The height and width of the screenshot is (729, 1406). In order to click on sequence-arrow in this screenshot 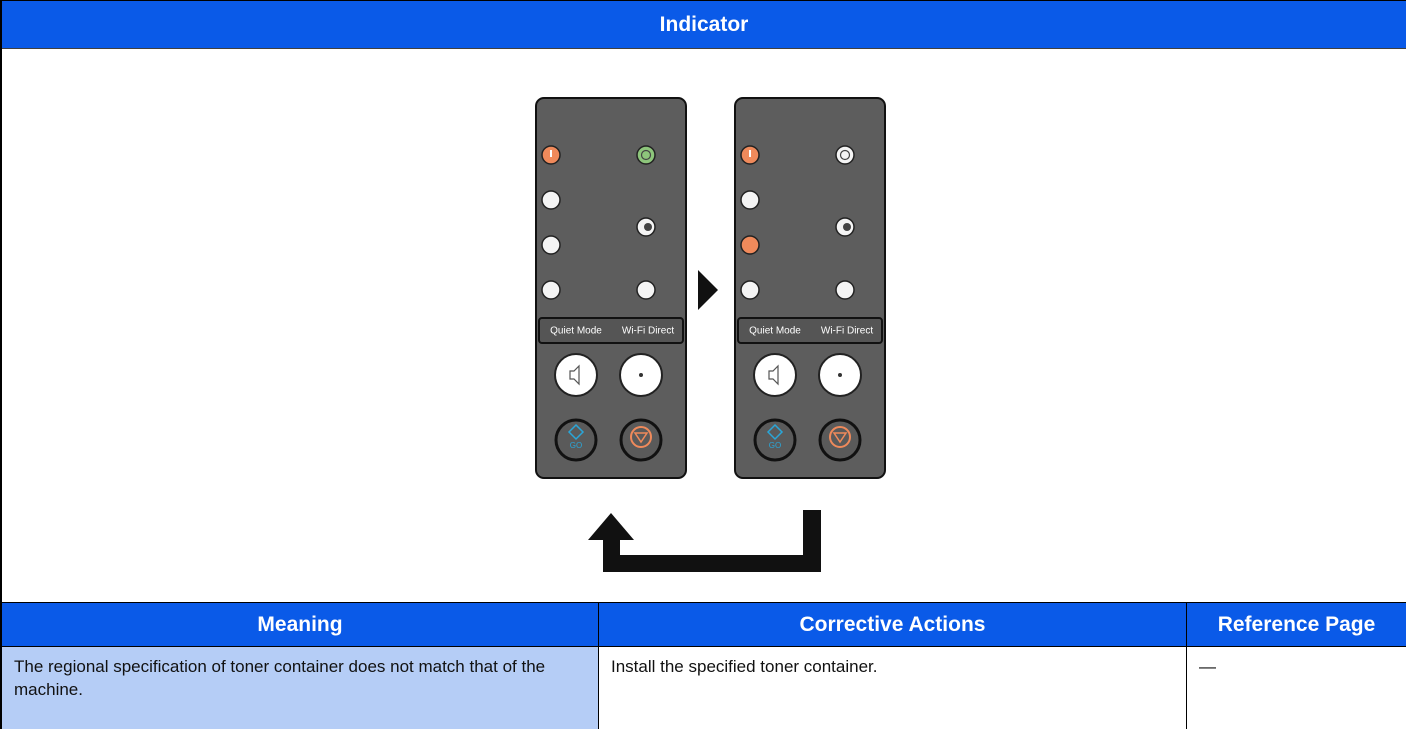, I will do `click(708, 290)`.